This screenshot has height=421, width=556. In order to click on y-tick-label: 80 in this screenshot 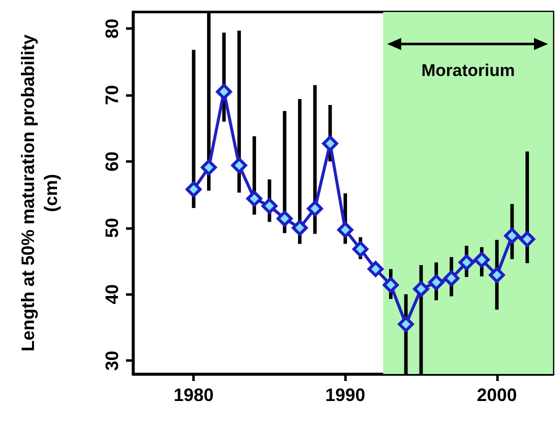, I will do `click(112, 28)`.